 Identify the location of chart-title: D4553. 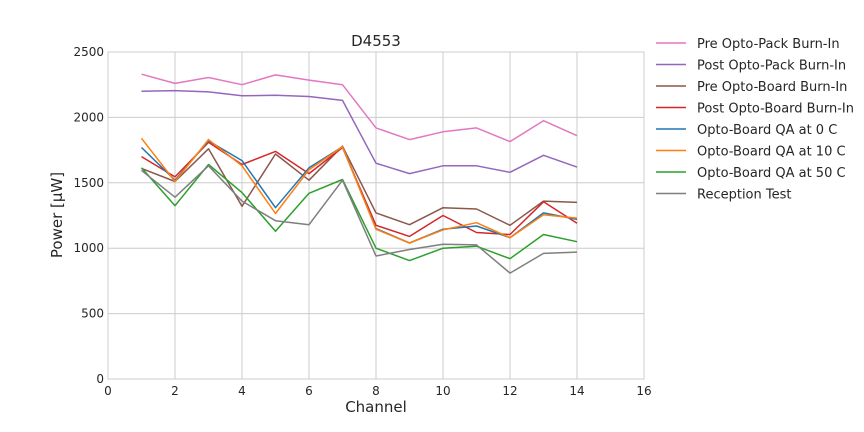
(376, 41).